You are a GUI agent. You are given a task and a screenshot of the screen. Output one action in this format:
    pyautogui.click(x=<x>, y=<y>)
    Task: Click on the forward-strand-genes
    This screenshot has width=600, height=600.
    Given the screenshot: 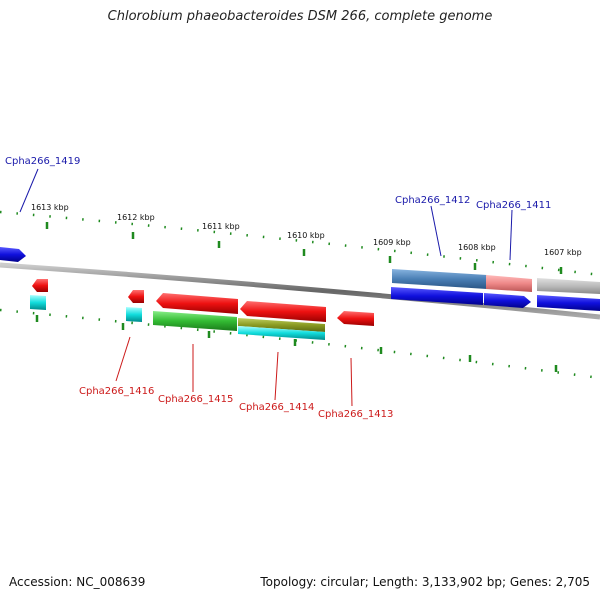 What is the action you would take?
    pyautogui.click(x=300, y=279)
    